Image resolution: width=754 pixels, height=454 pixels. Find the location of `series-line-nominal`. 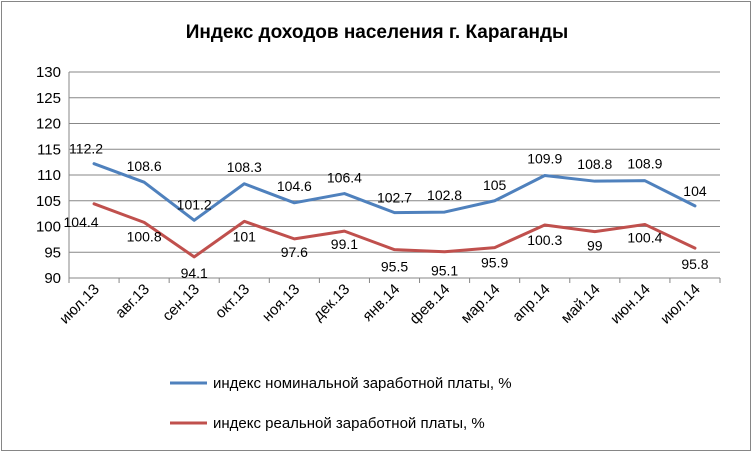

series-line-nominal is located at coordinates (394, 192).